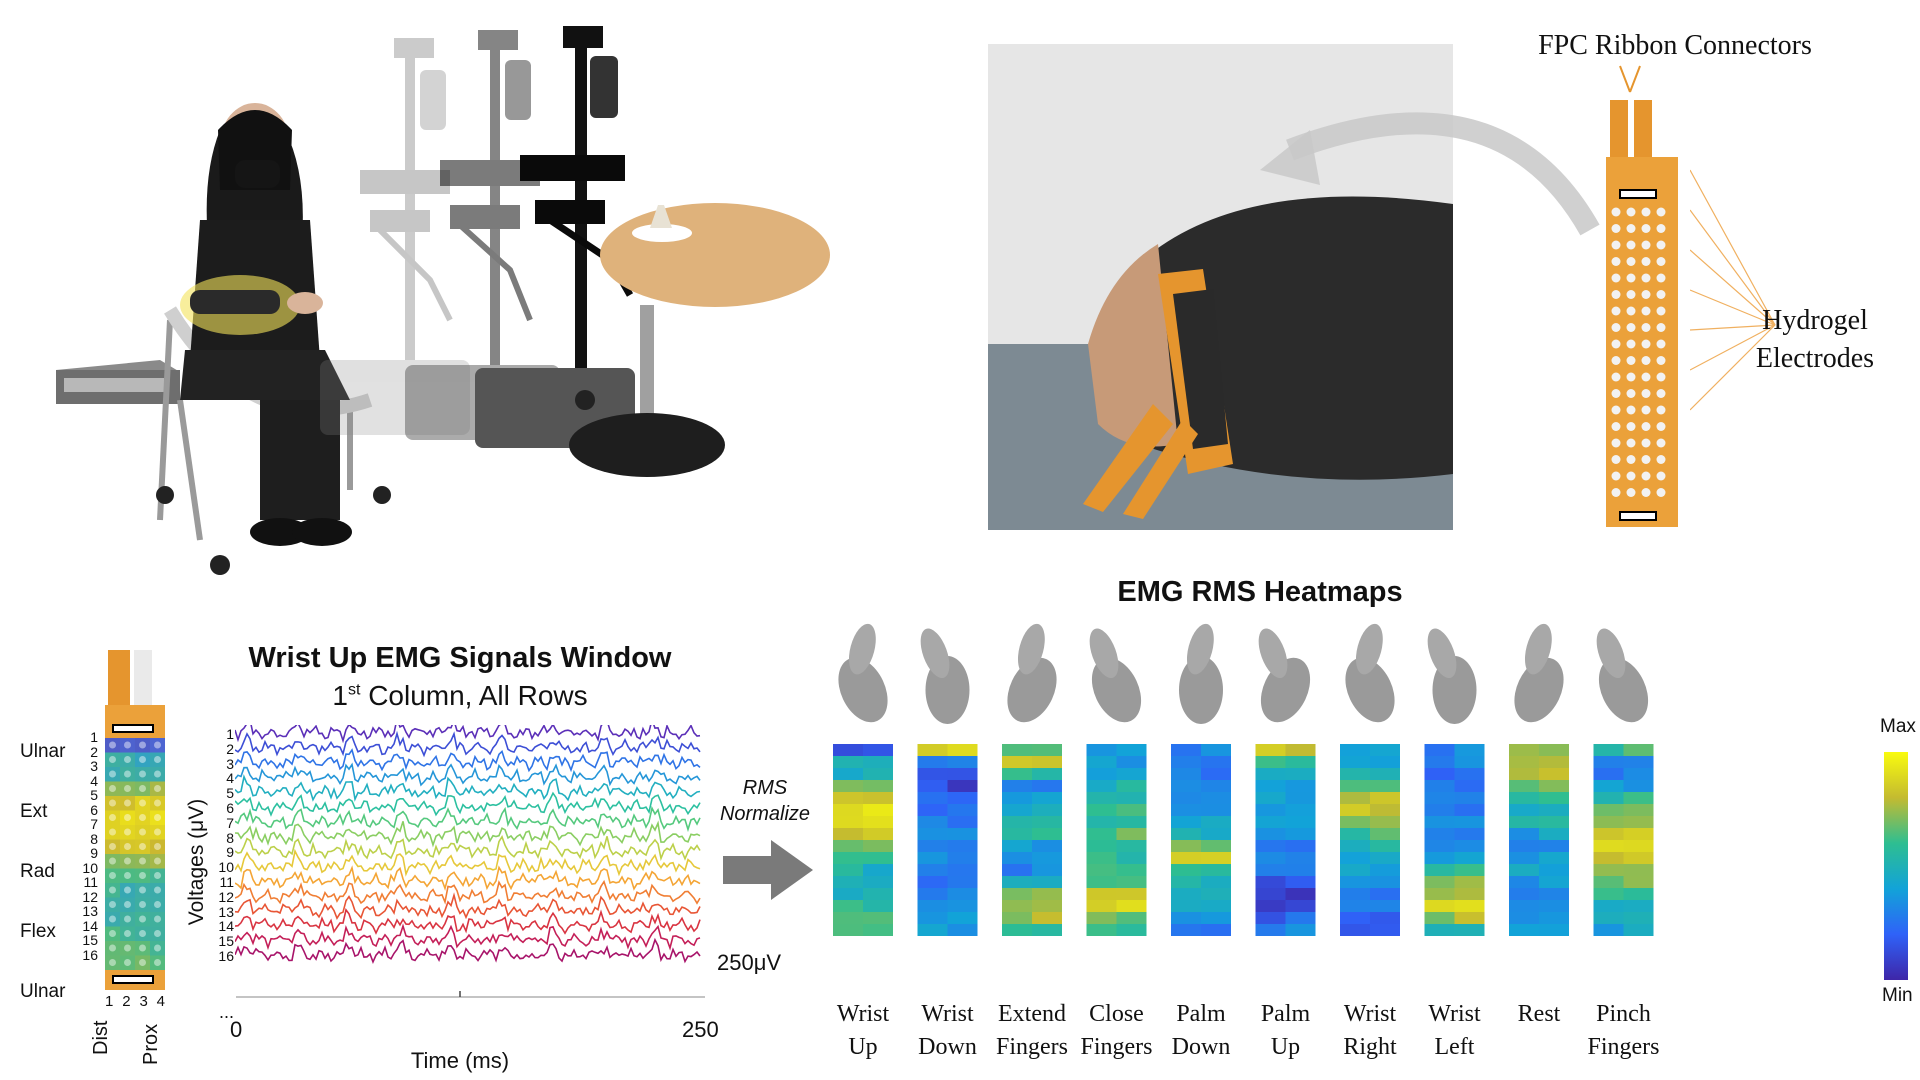 This screenshot has width=1920, height=1080. Describe the element at coordinates (34, 811) in the screenshot. I see `region-label: Ext` at that location.